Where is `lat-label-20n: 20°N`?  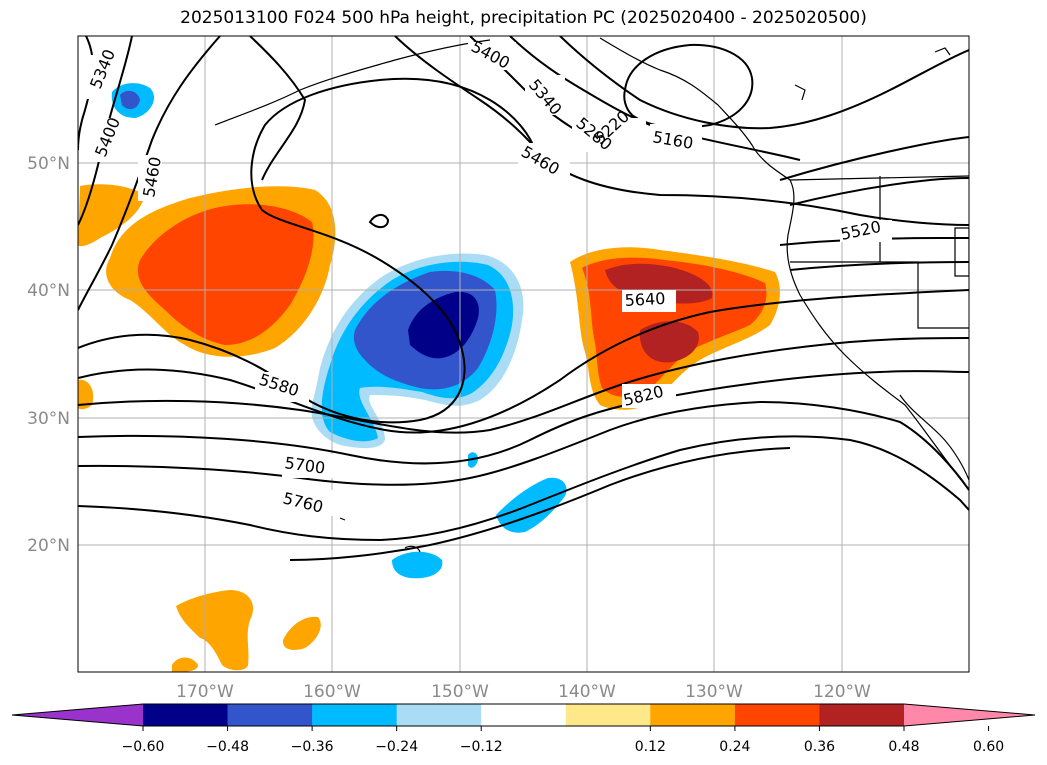 lat-label-20n: 20°N is located at coordinates (48, 546).